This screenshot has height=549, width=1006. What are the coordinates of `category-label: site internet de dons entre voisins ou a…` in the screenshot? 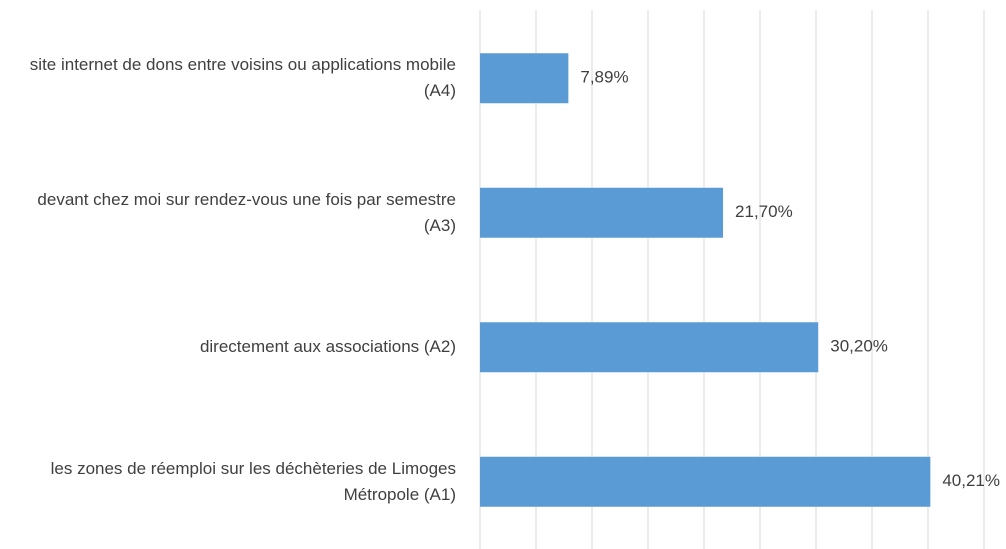 It's located at (242, 78).